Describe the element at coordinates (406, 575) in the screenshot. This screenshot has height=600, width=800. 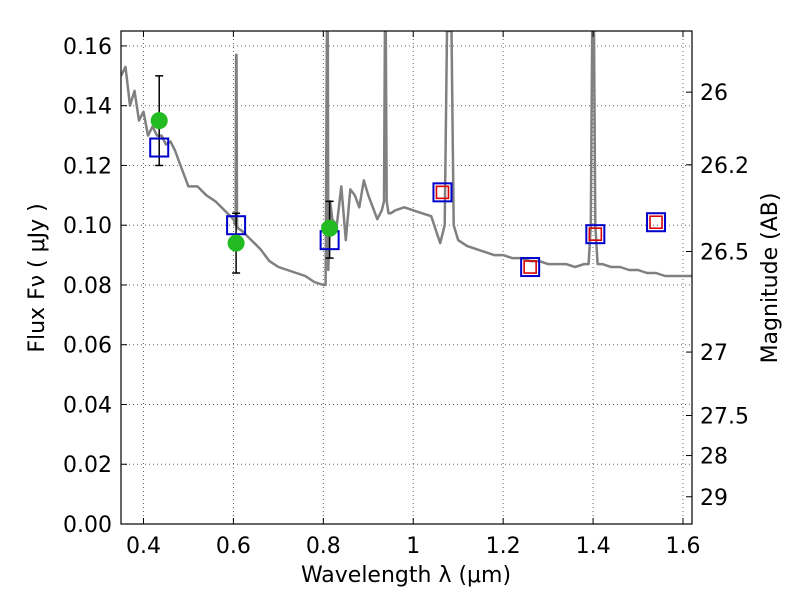
I see `x-axis-title: Wavelength λ (μm)` at that location.